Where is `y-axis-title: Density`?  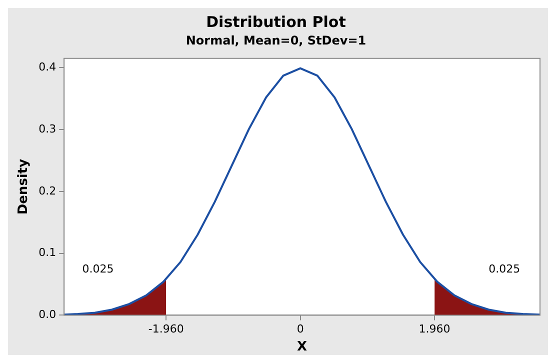
y-axis-title: Density is located at coordinates (24, 186).